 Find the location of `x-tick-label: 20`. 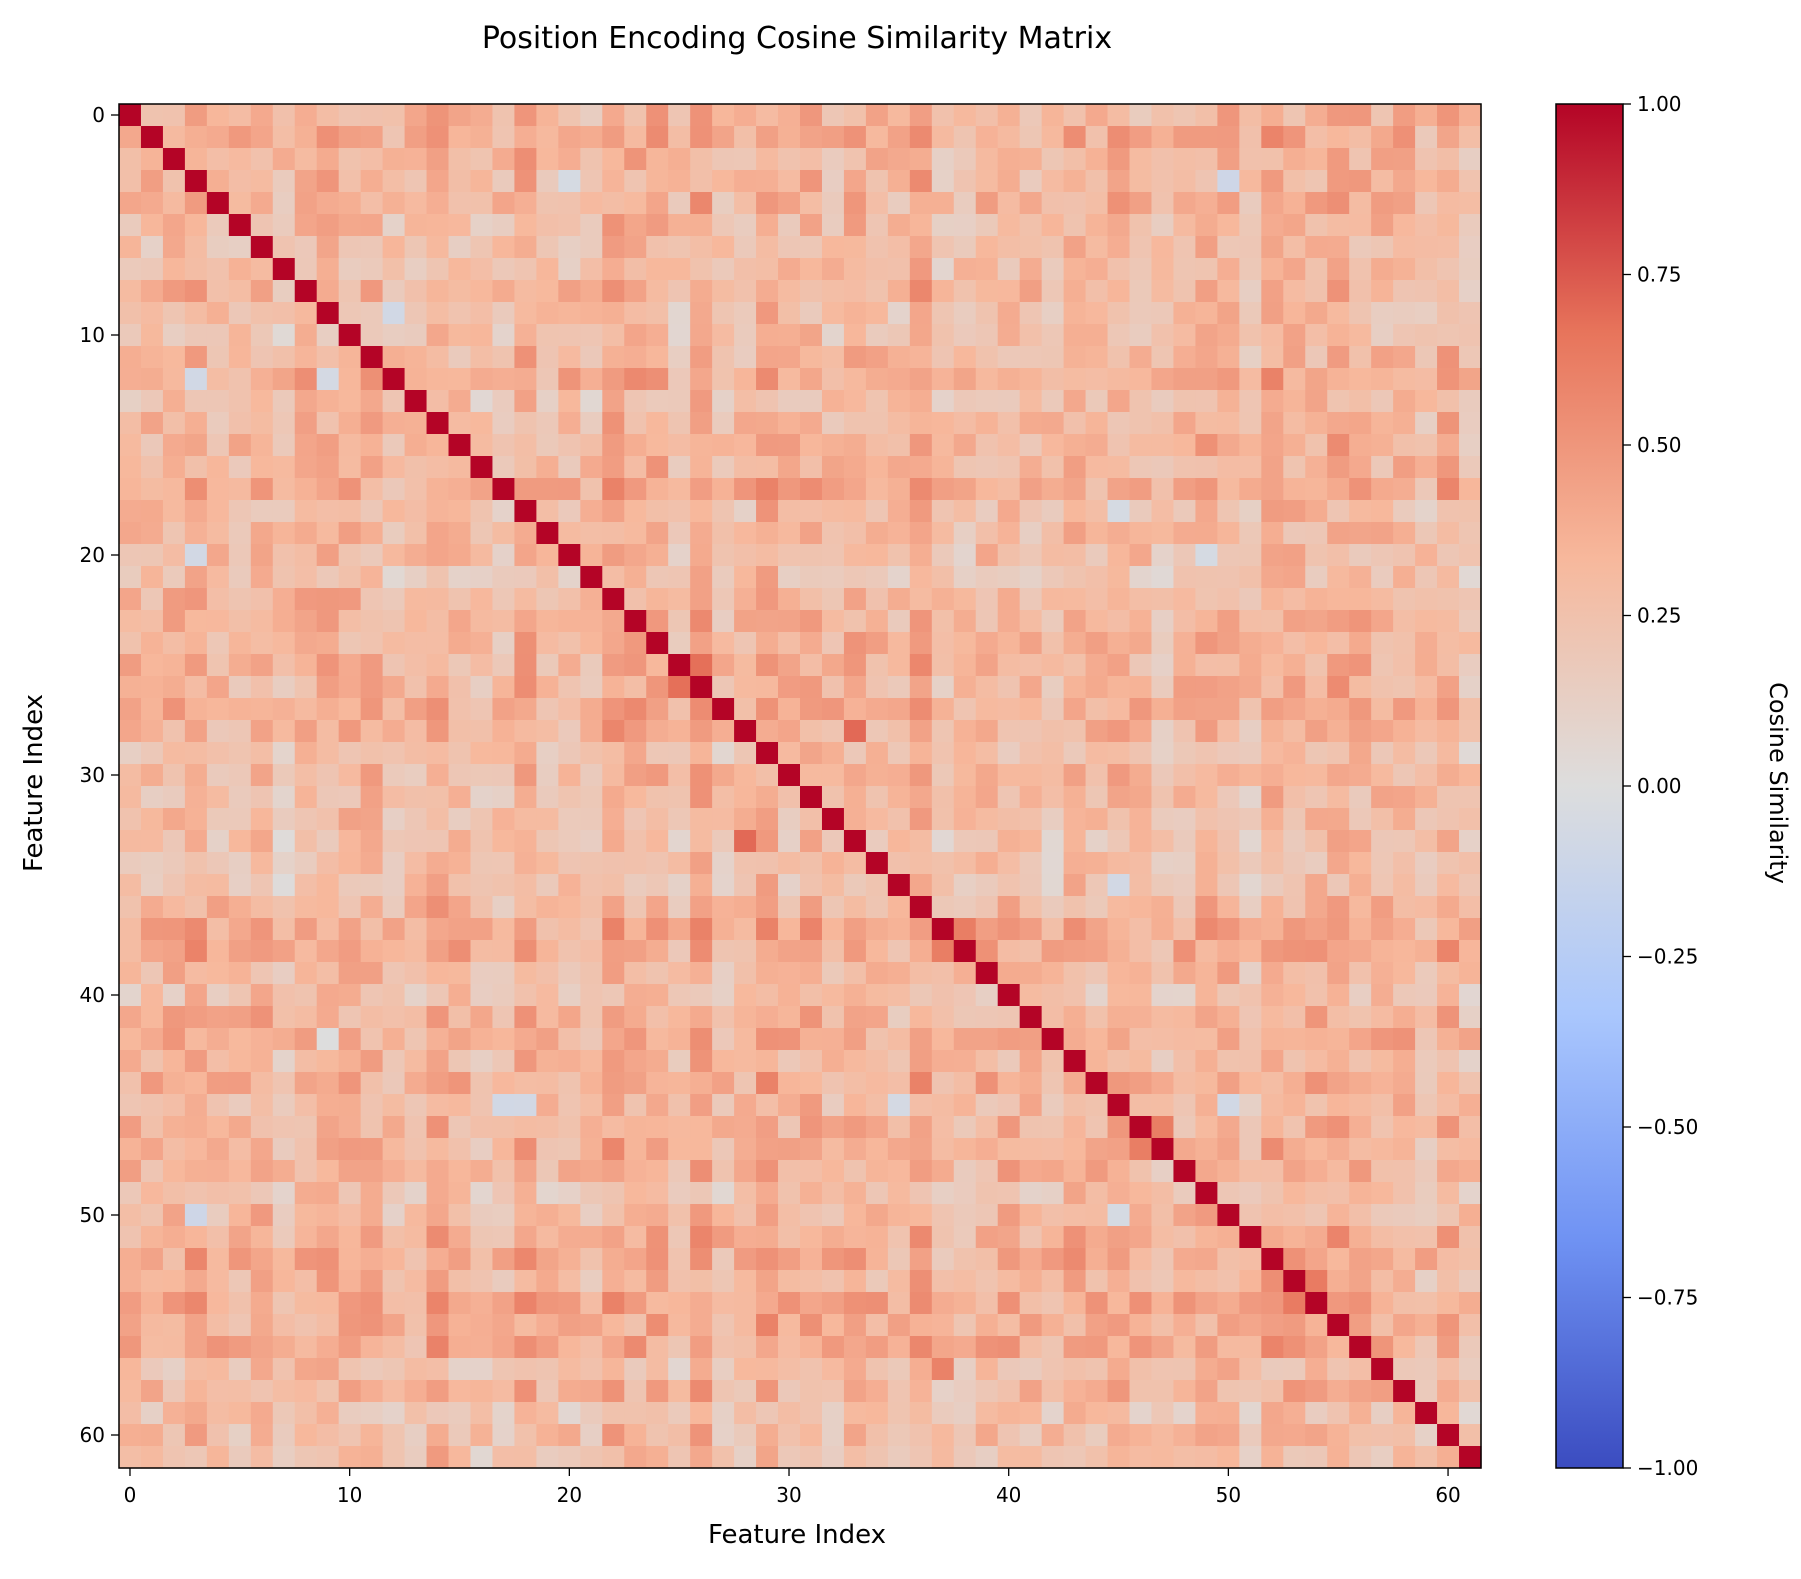

x-tick-label: 20 is located at coordinates (569, 1495).